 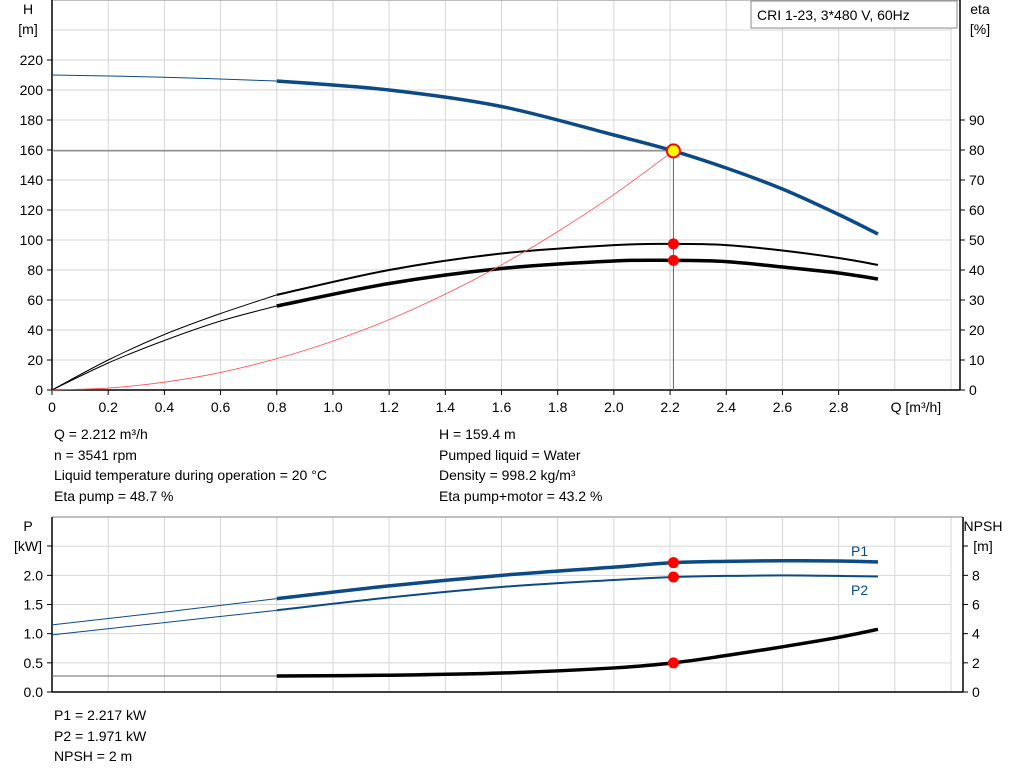 What do you see at coordinates (100, 715) in the screenshot?
I see `info-p1: P1 = 2.217 kW` at bounding box center [100, 715].